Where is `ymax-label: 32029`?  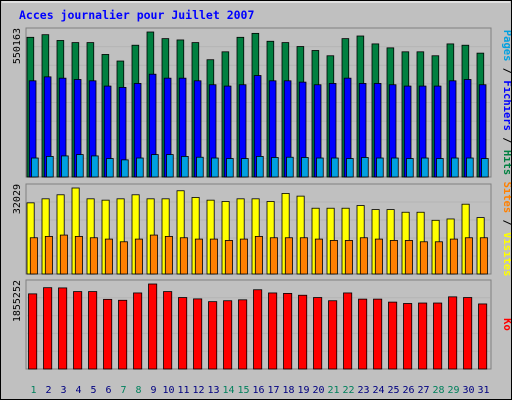 ymax-label: 32029 is located at coordinates (17, 199).